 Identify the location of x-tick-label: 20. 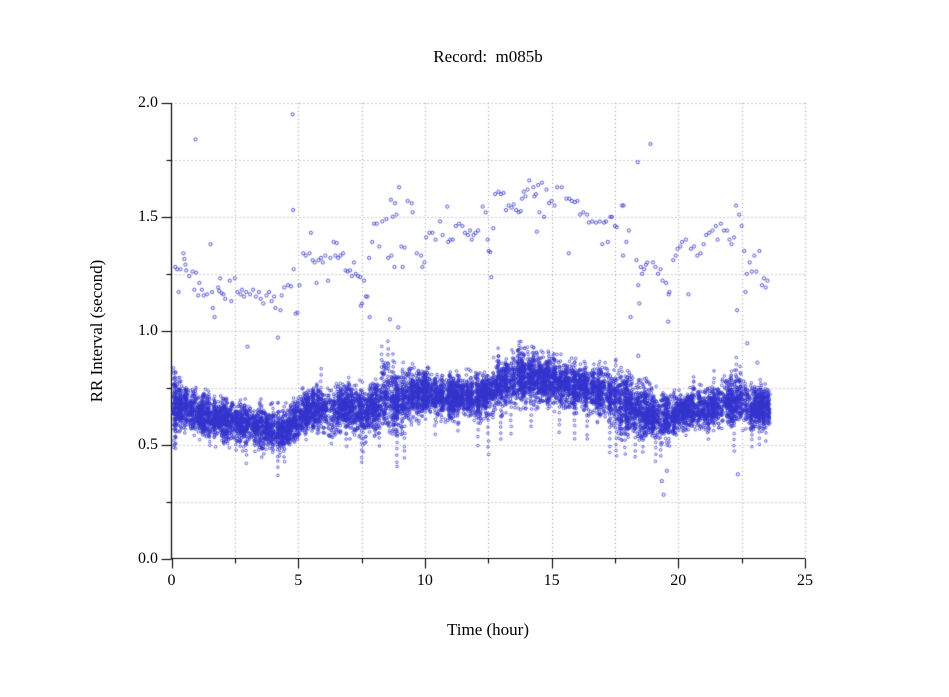
(678, 580).